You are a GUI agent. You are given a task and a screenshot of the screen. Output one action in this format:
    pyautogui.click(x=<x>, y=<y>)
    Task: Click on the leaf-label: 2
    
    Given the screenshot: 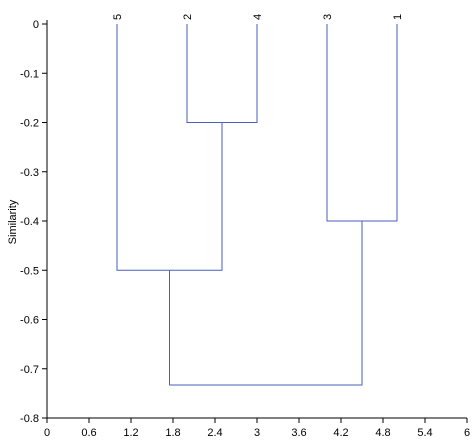 What is the action you would take?
    pyautogui.click(x=188, y=17)
    